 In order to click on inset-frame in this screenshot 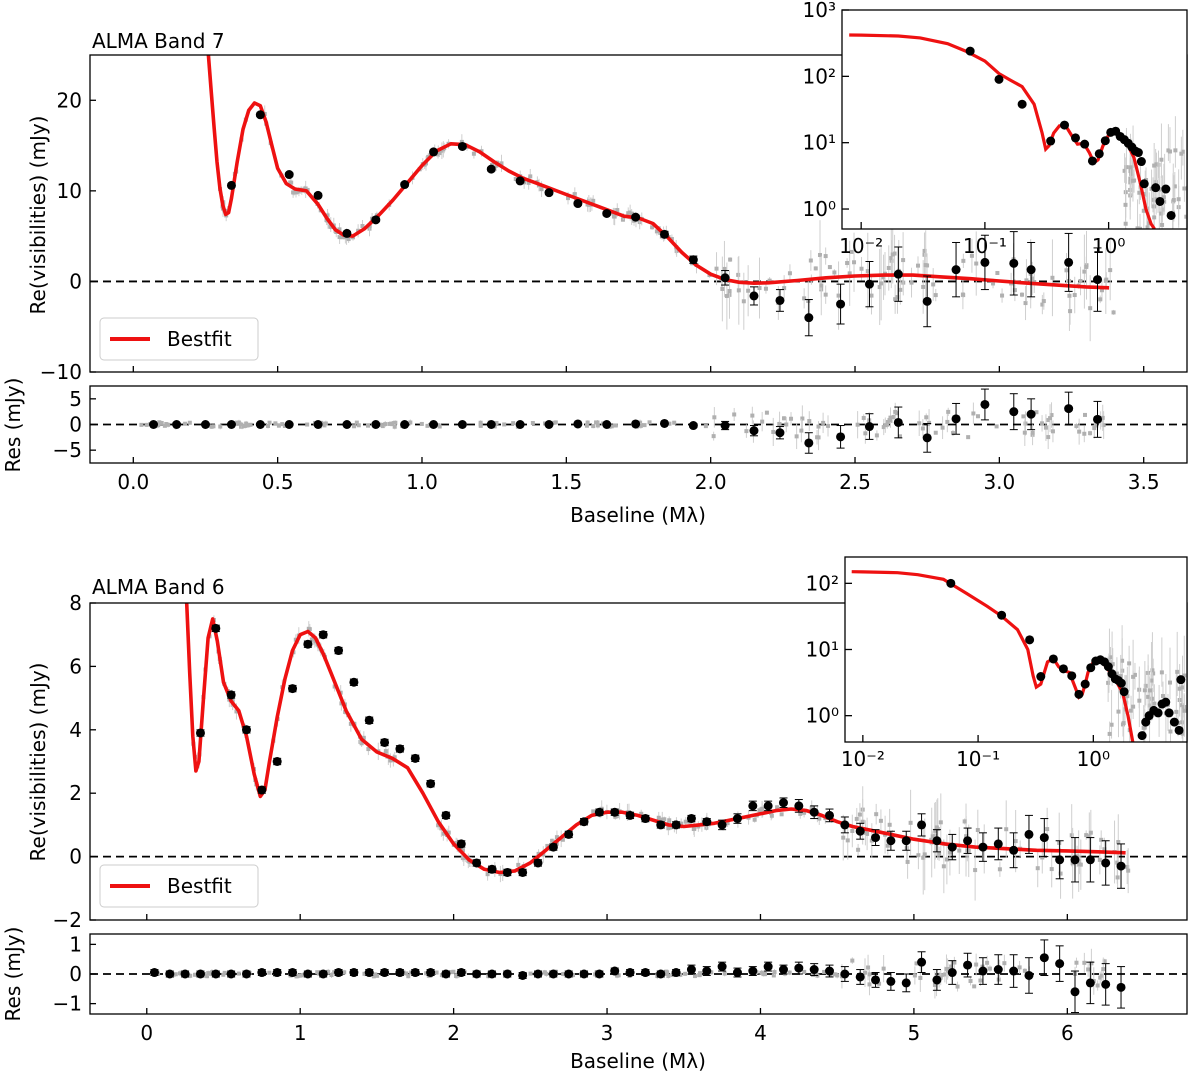, I will do `click(1014, 119)`.